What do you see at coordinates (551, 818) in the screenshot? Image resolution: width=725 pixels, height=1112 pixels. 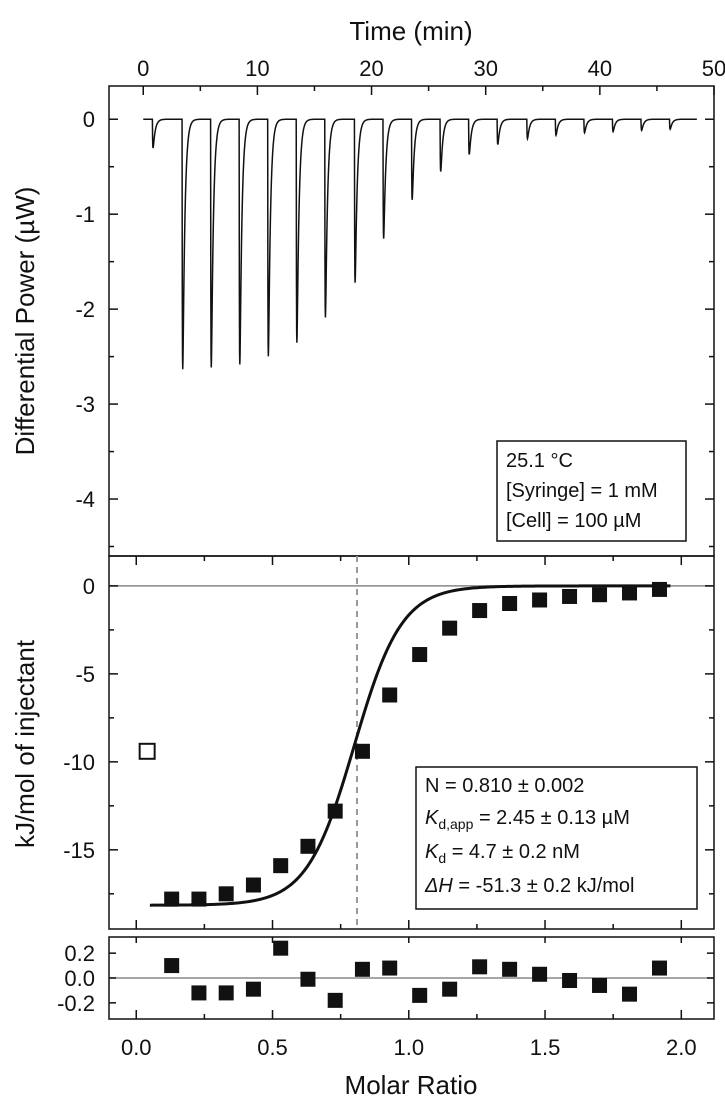 I see `kd-app-value: = 2.45 ± 0.13 µM` at bounding box center [551, 818].